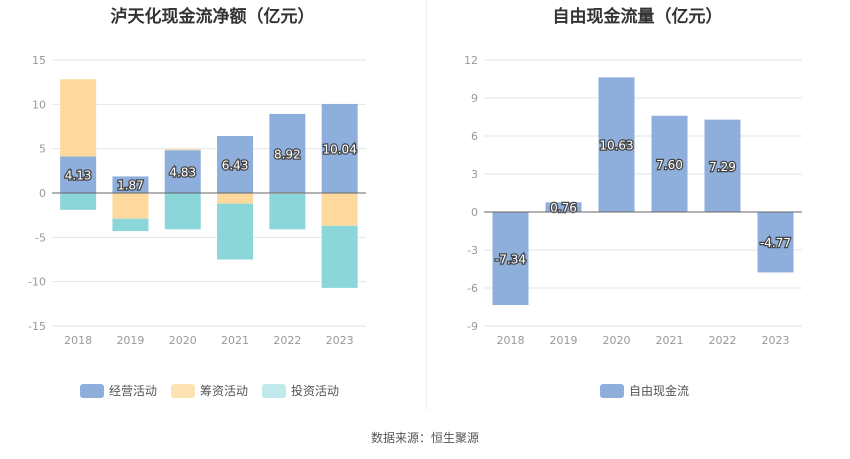 The width and height of the screenshot is (850, 459). I want to click on legend-swatch-financing, so click(183, 390).